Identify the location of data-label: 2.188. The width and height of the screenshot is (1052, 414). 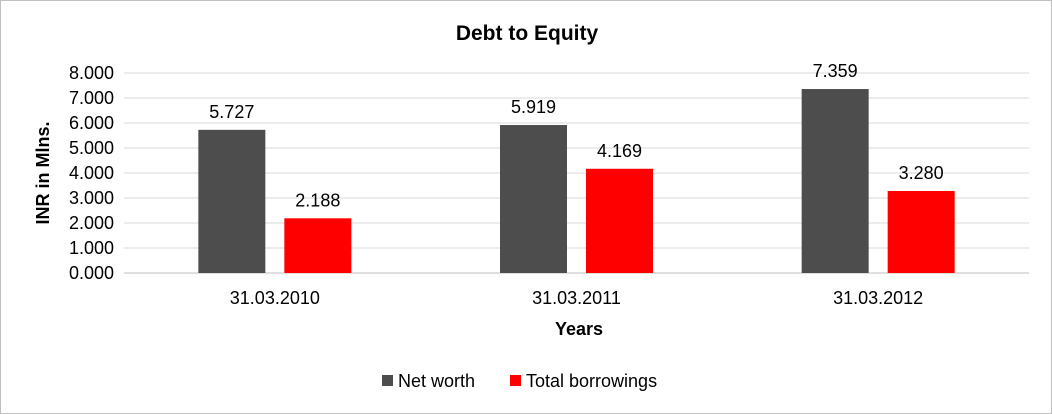
(317, 200).